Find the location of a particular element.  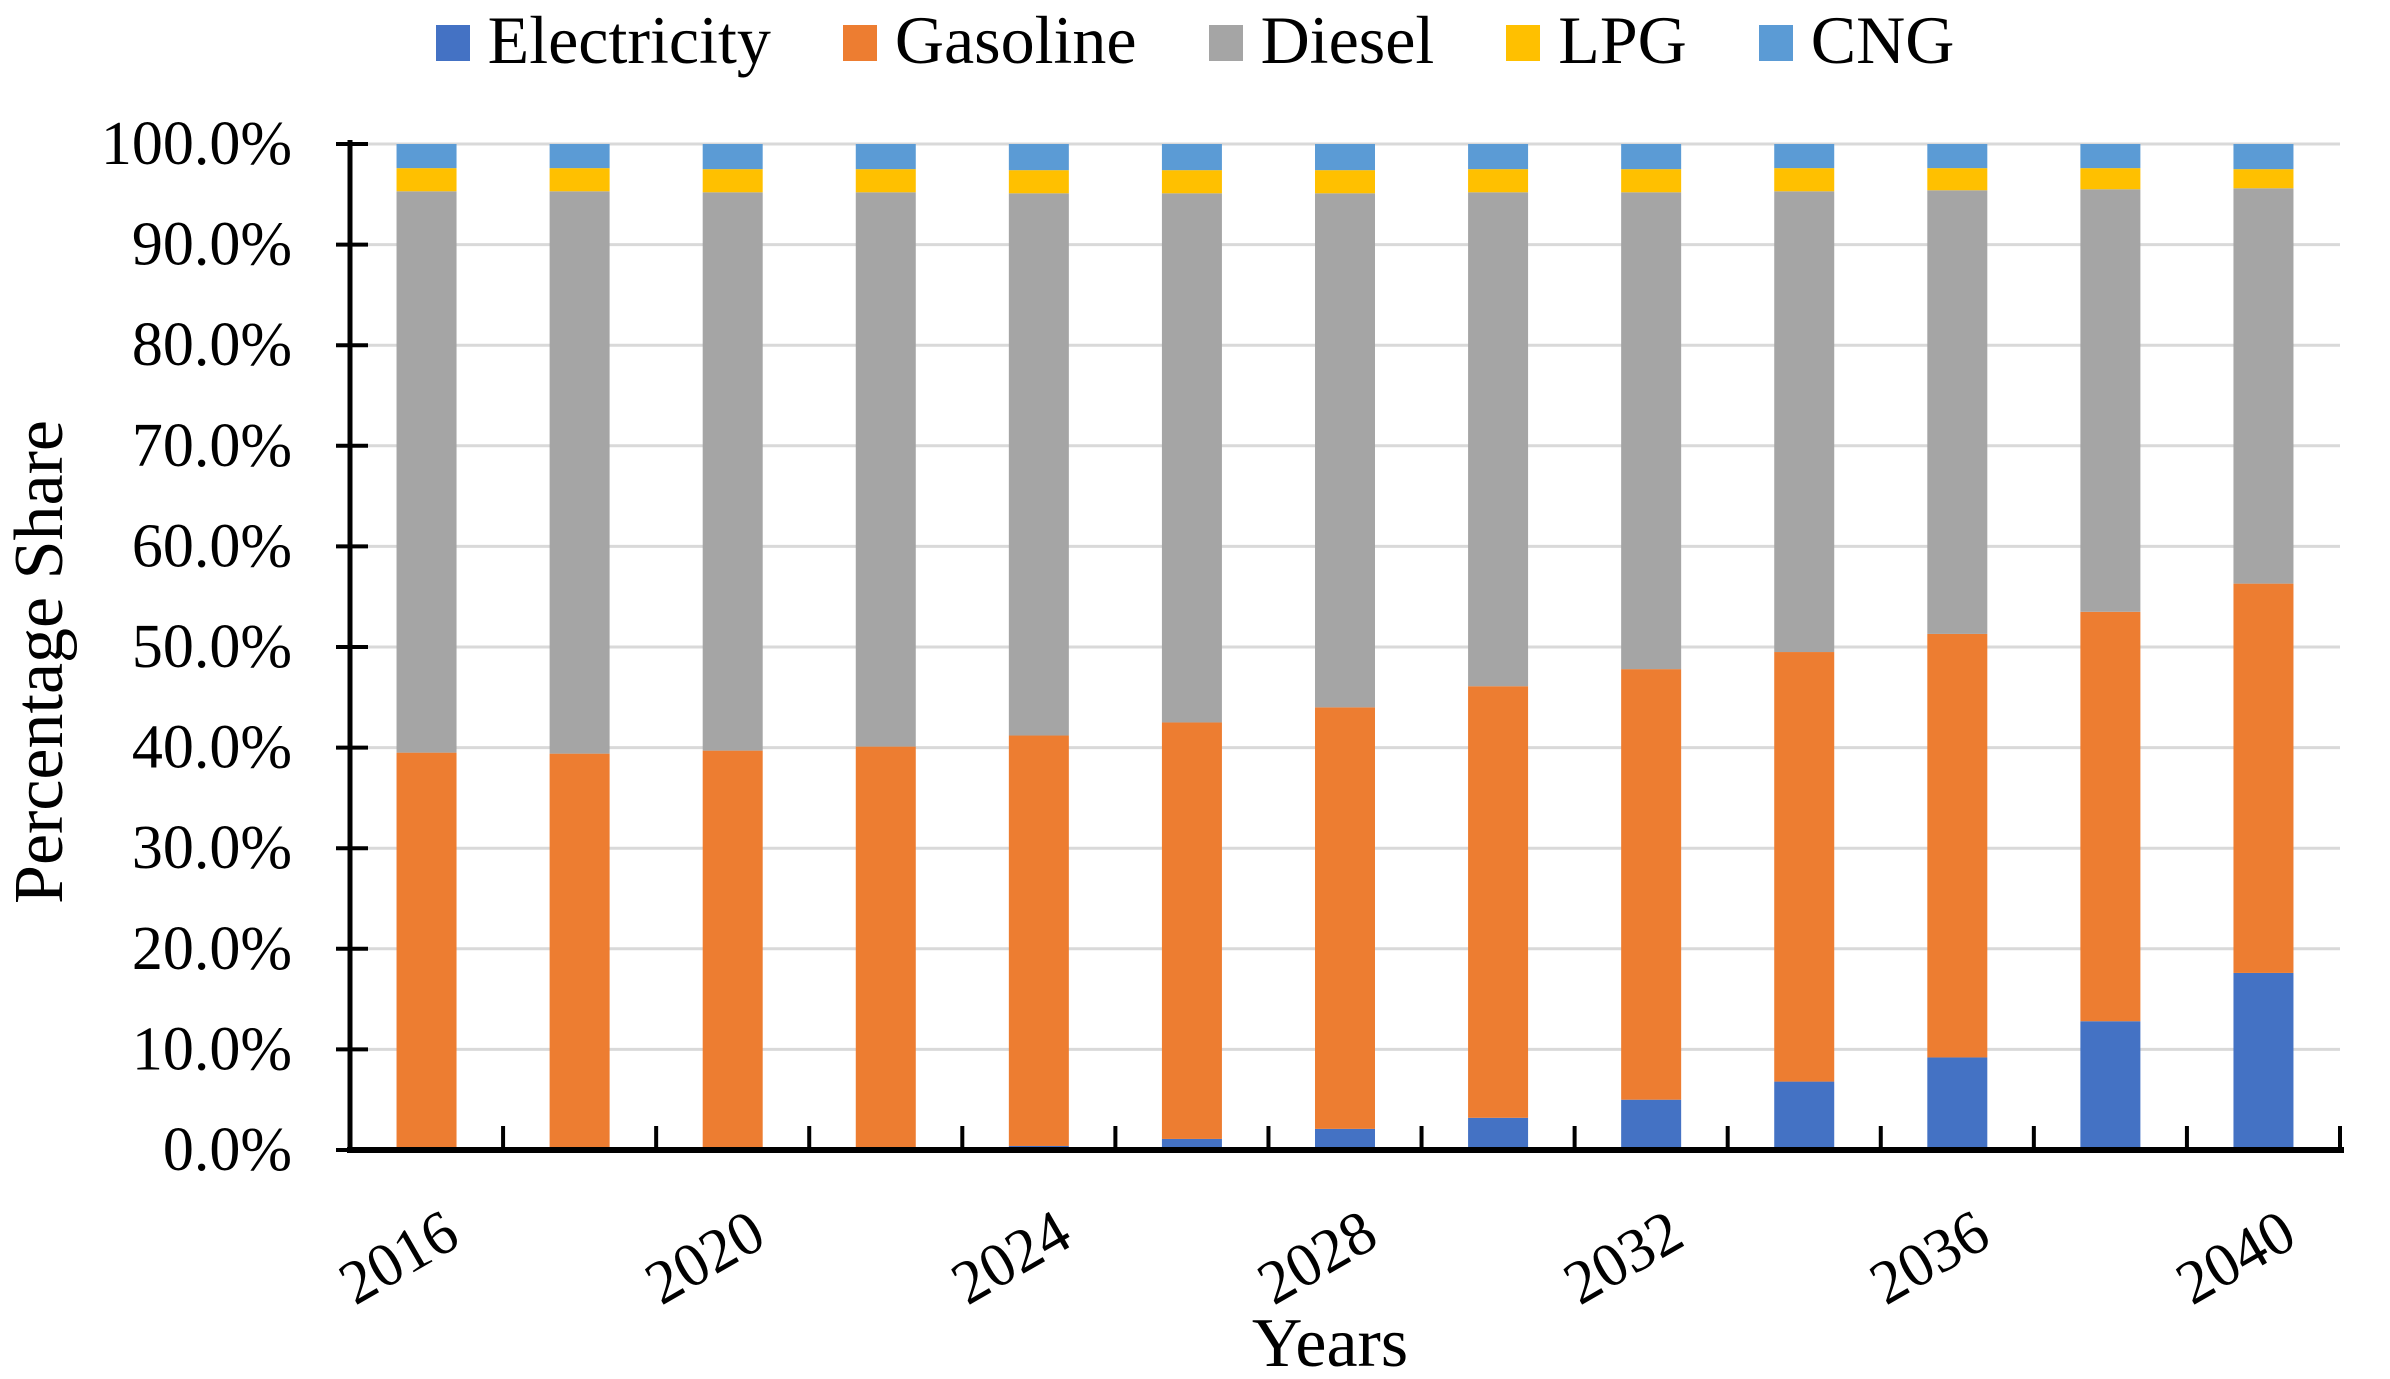

bar-segment-lpg-2034 is located at coordinates (1804, 180).